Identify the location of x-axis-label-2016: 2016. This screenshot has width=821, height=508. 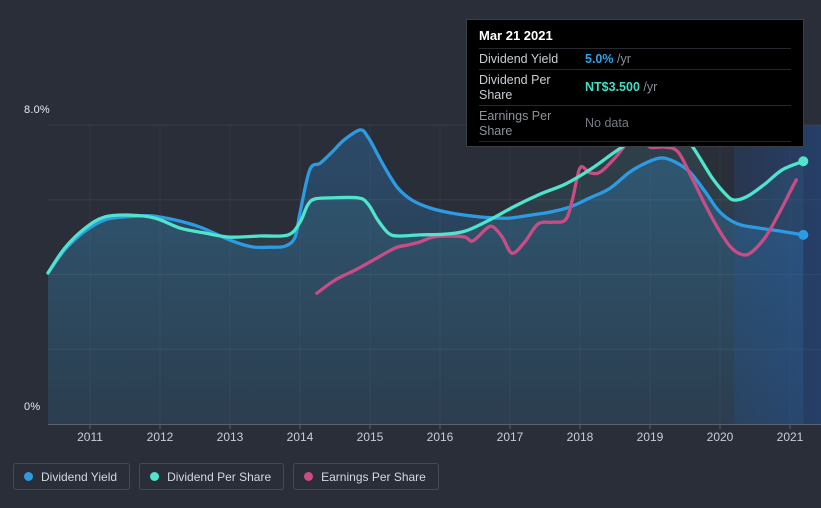
(440, 437).